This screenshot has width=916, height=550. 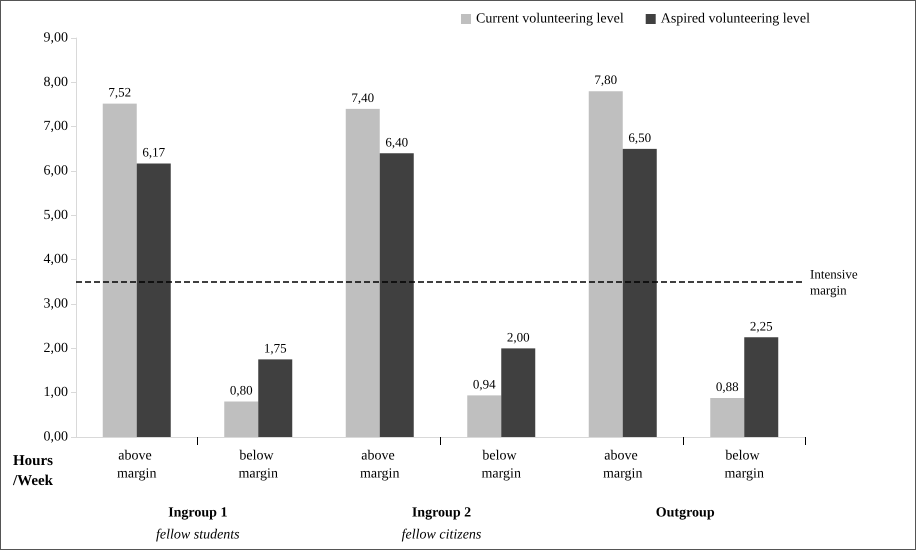 I want to click on y-axis-title: Hours /Week, so click(x=33, y=471).